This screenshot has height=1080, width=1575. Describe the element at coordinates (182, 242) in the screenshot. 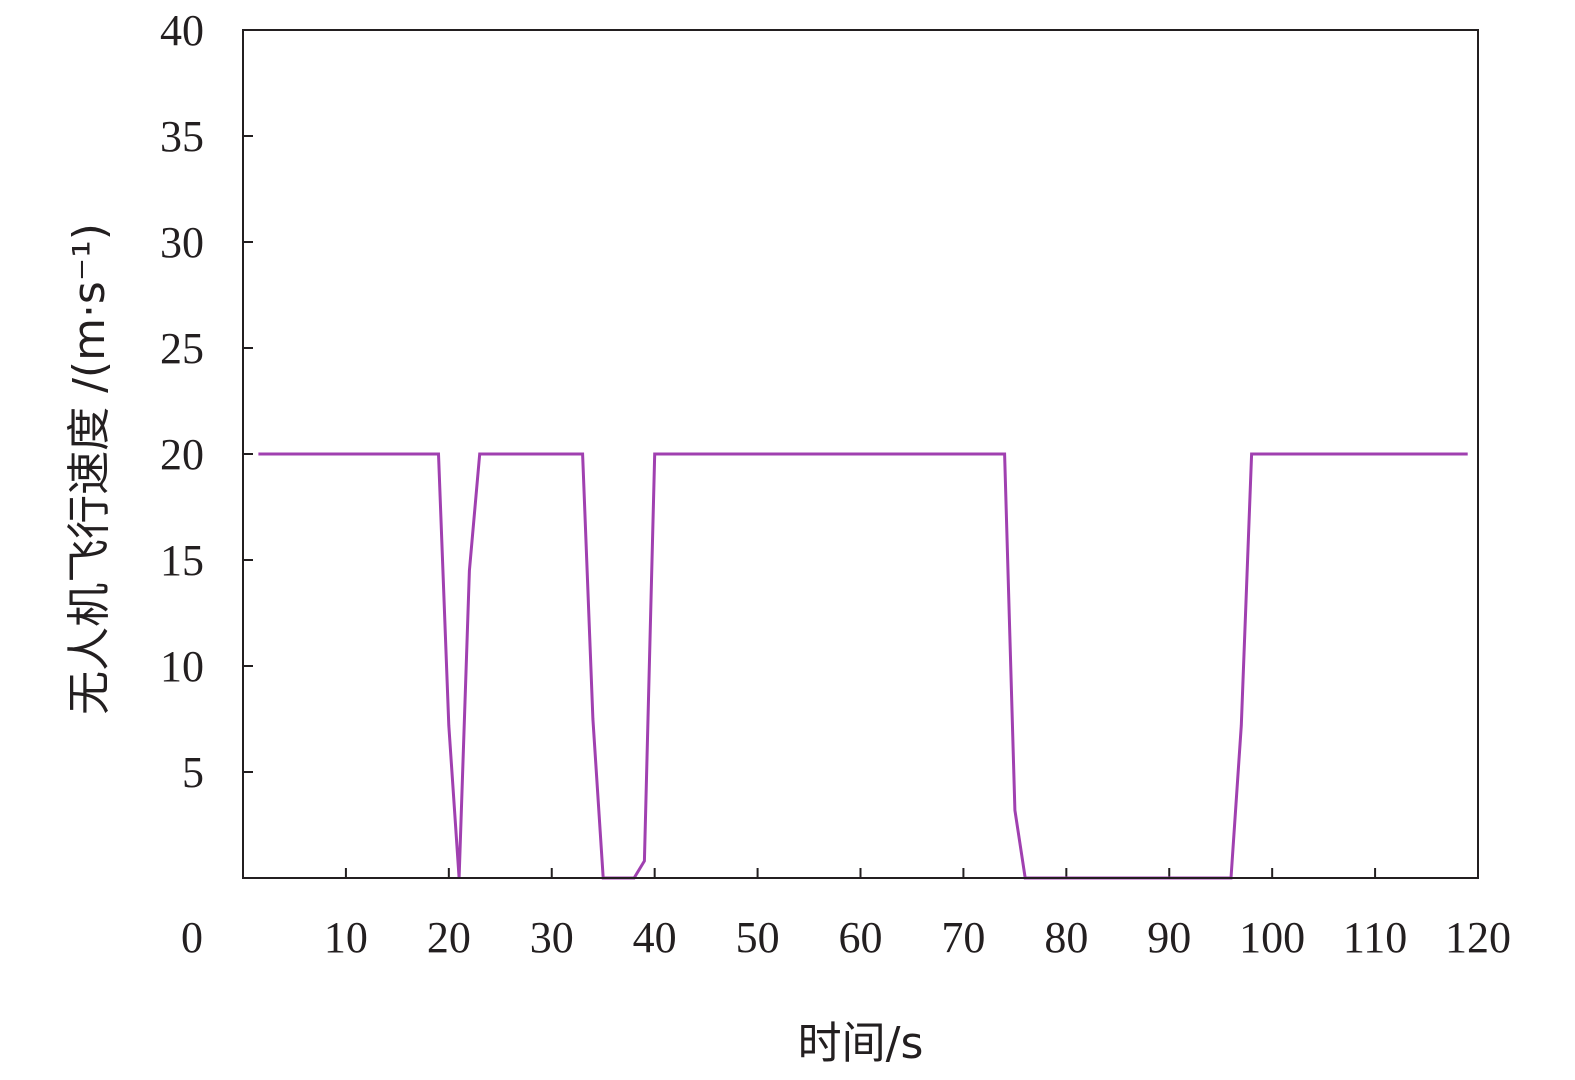

I see `y-tick-label: 30` at that location.